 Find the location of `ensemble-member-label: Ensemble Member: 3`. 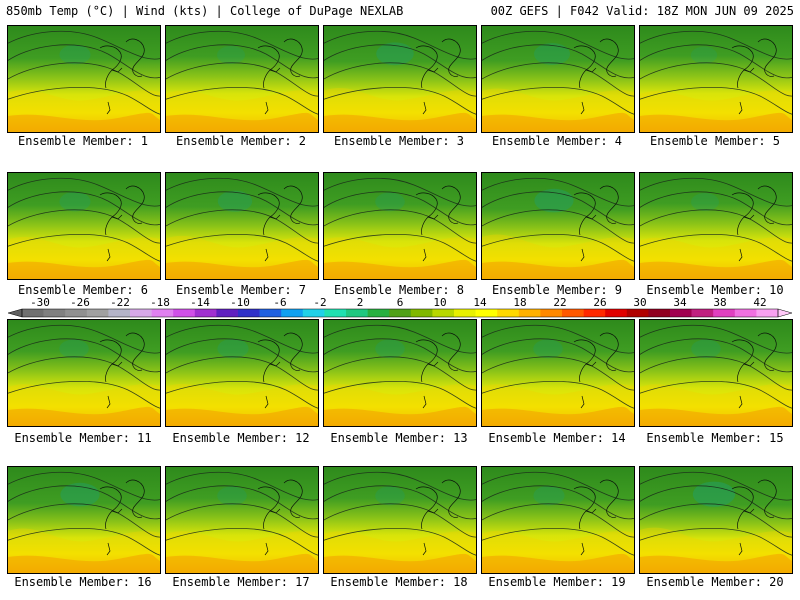

ensemble-member-label: Ensemble Member: 3 is located at coordinates (399, 141).